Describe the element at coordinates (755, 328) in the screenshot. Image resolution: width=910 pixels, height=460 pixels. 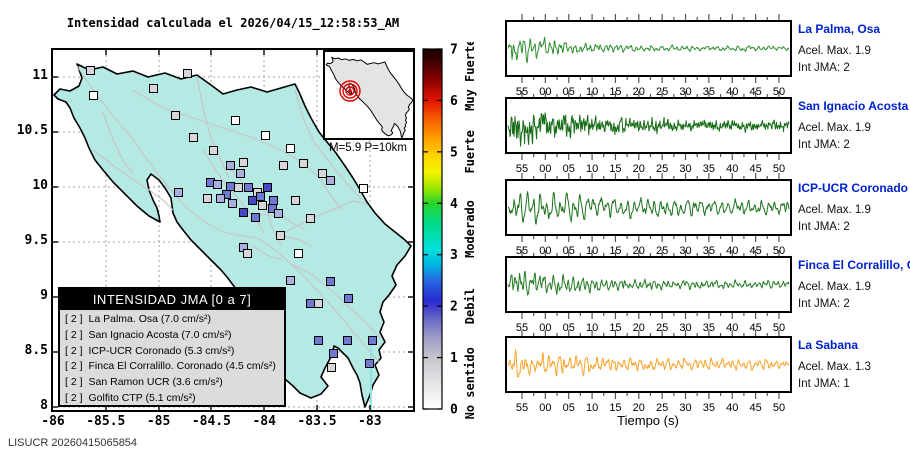
I see `time-tick-label: 45` at that location.